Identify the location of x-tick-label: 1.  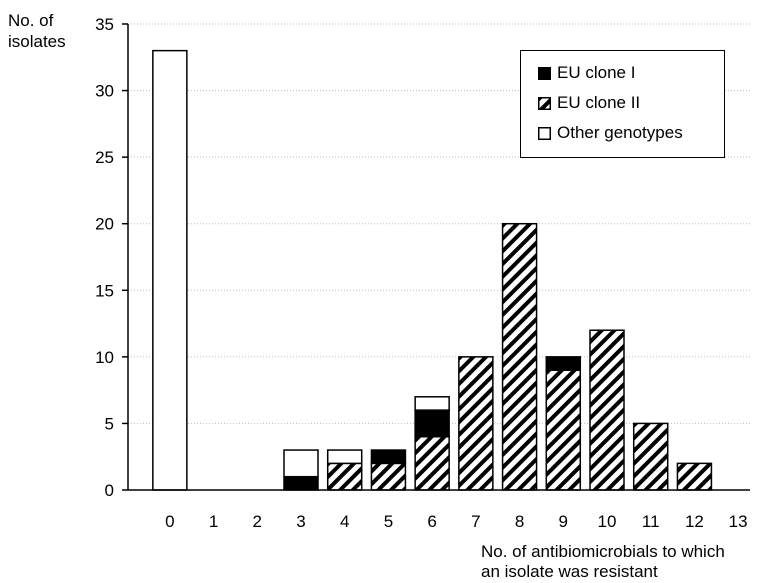
(213, 521).